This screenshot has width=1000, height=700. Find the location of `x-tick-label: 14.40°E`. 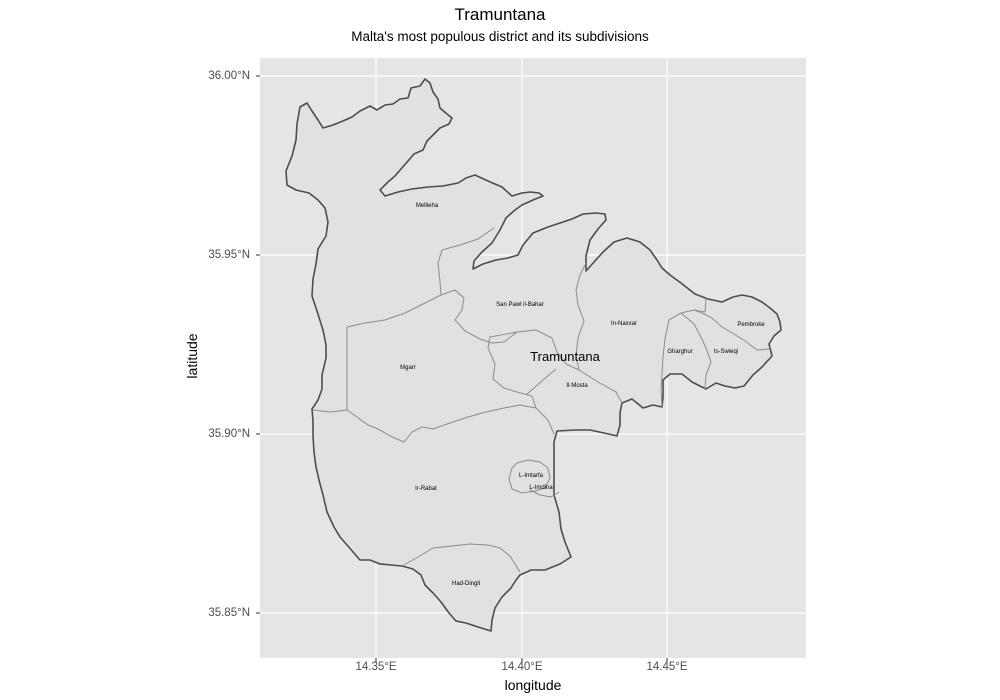

x-tick-label: 14.40°E is located at coordinates (522, 667).